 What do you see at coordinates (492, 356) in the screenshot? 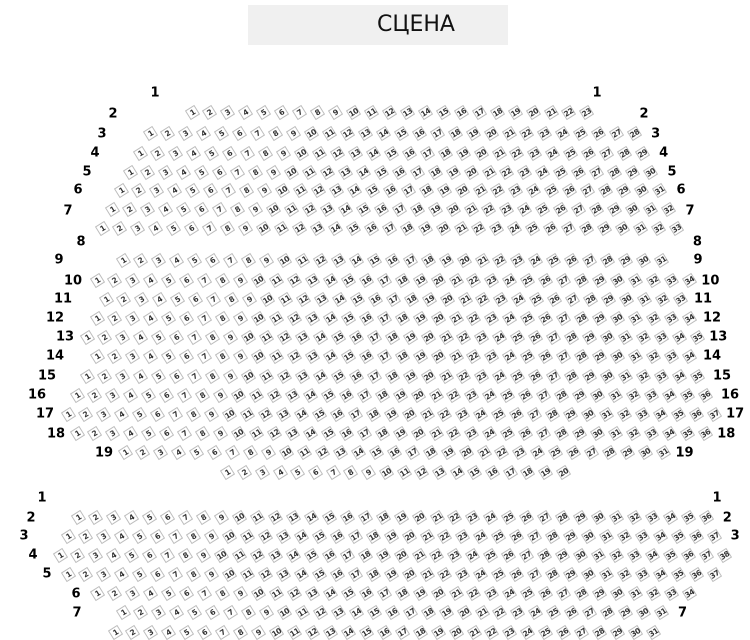
I see `seat: 23` at bounding box center [492, 356].